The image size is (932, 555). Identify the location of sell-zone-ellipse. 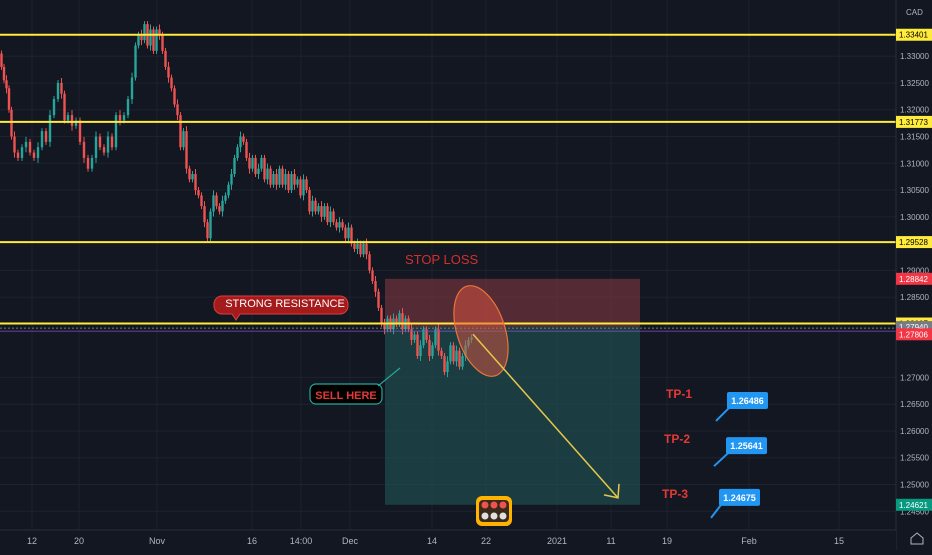
(481, 331).